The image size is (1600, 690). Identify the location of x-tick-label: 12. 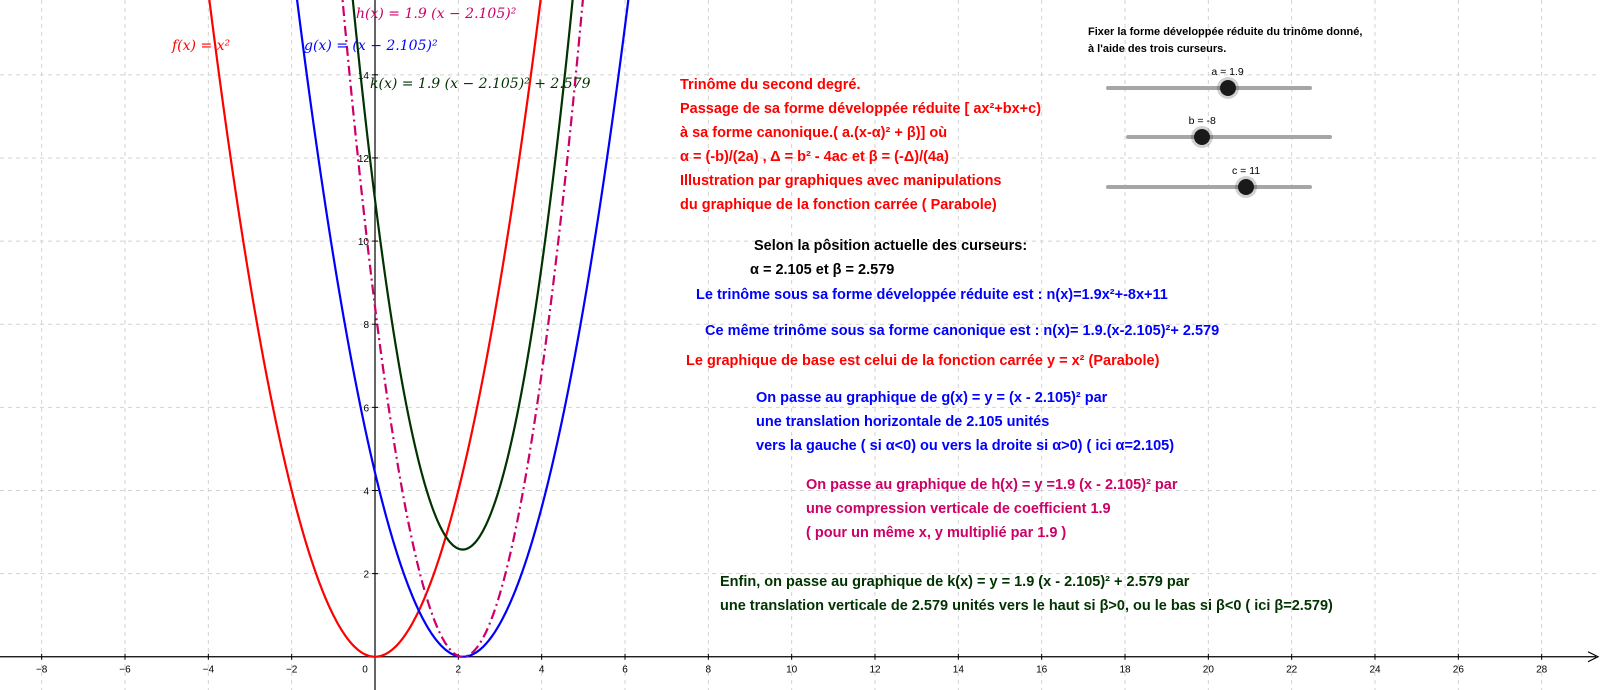
(875, 670).